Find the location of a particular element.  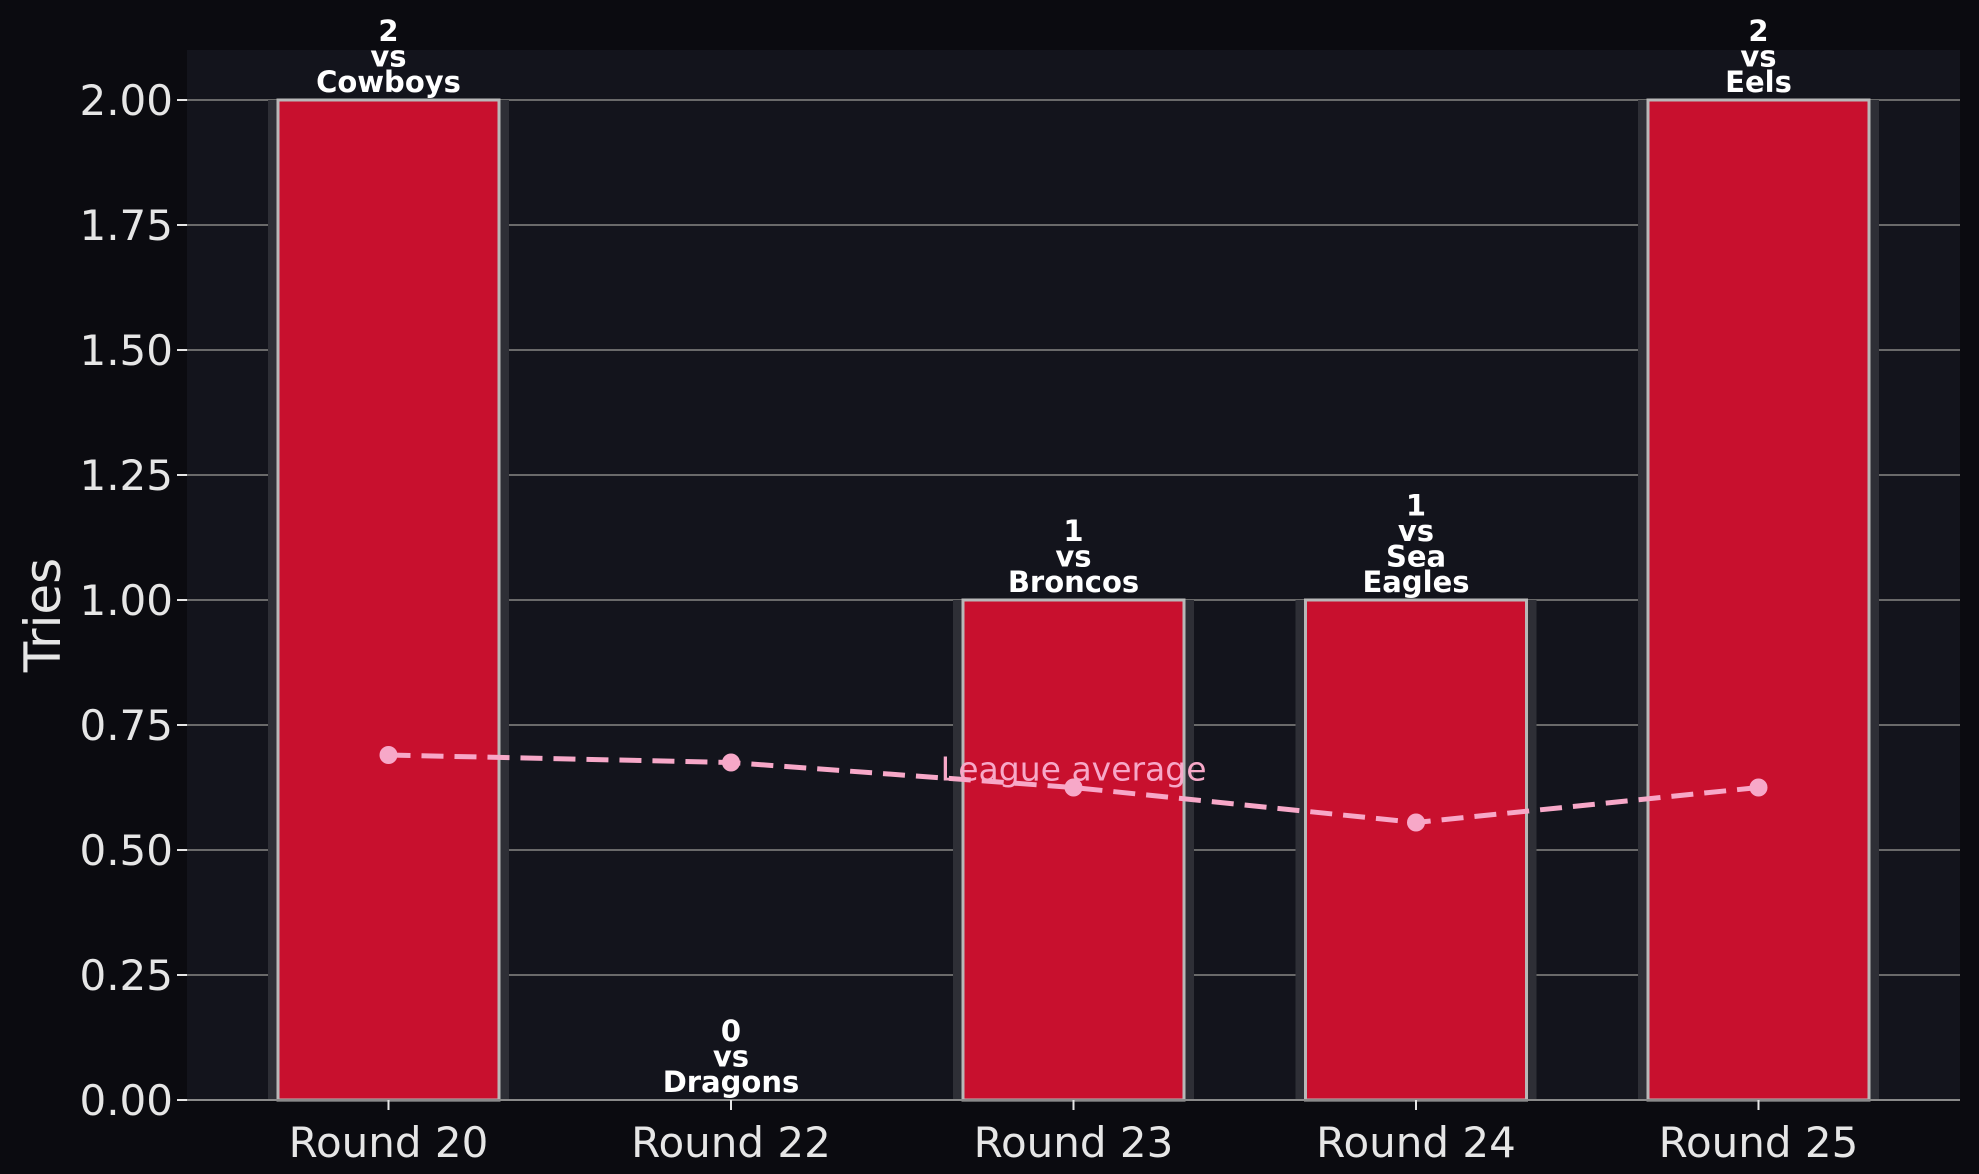

y-axis-title: Tries is located at coordinates (43, 615).